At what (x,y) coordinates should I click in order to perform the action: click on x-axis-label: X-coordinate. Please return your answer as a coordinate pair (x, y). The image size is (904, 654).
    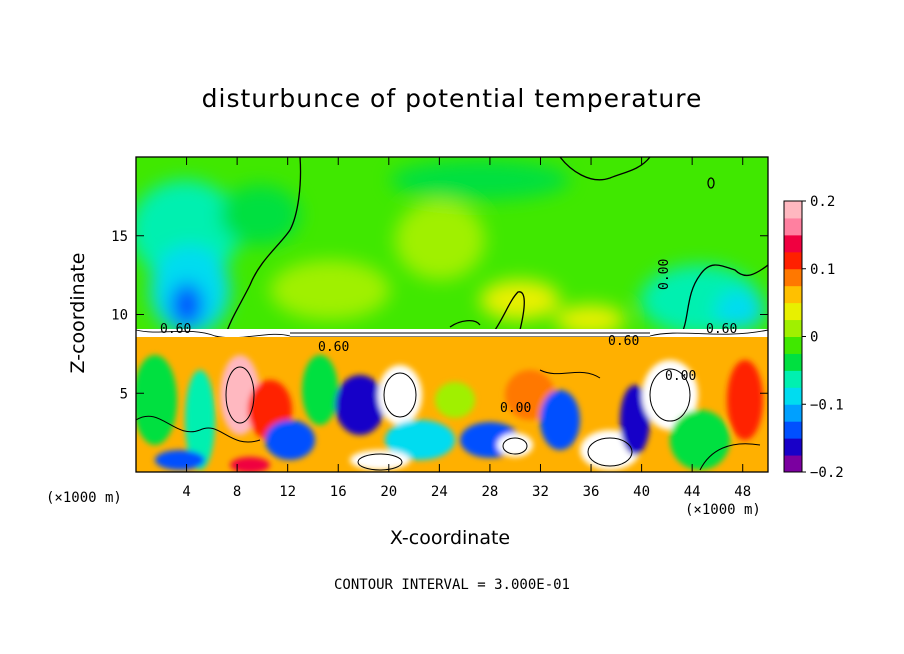
    Looking at the image, I should click on (450, 538).